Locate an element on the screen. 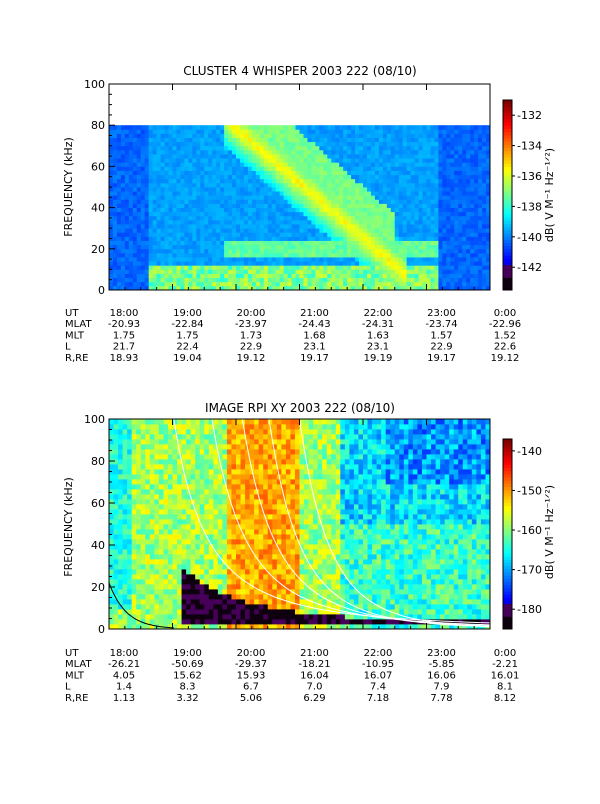  colorbar-segment is located at coordinates (507, 121).